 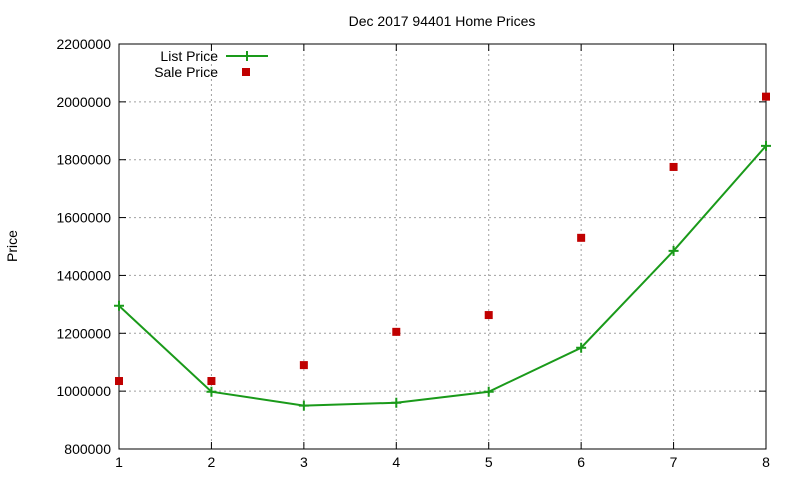 What do you see at coordinates (189, 56) in the screenshot?
I see `legend-label: List Price` at bounding box center [189, 56].